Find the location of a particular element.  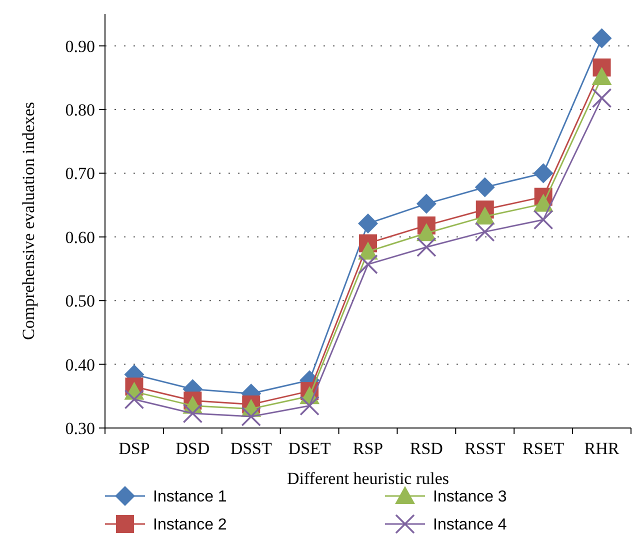

y-tick-label: 0.70 is located at coordinates (80, 174).